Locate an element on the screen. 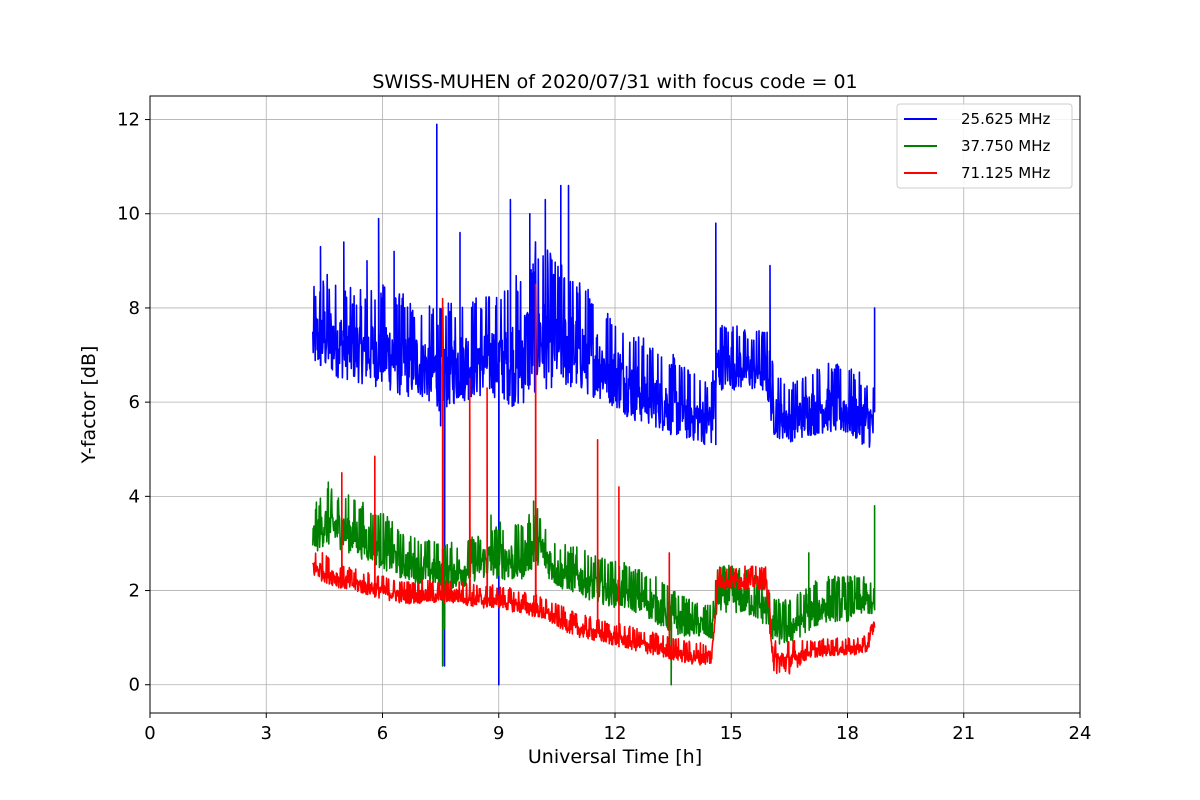 The image size is (1200, 800). x-axis-label: Universal Time [h] is located at coordinates (615, 757).